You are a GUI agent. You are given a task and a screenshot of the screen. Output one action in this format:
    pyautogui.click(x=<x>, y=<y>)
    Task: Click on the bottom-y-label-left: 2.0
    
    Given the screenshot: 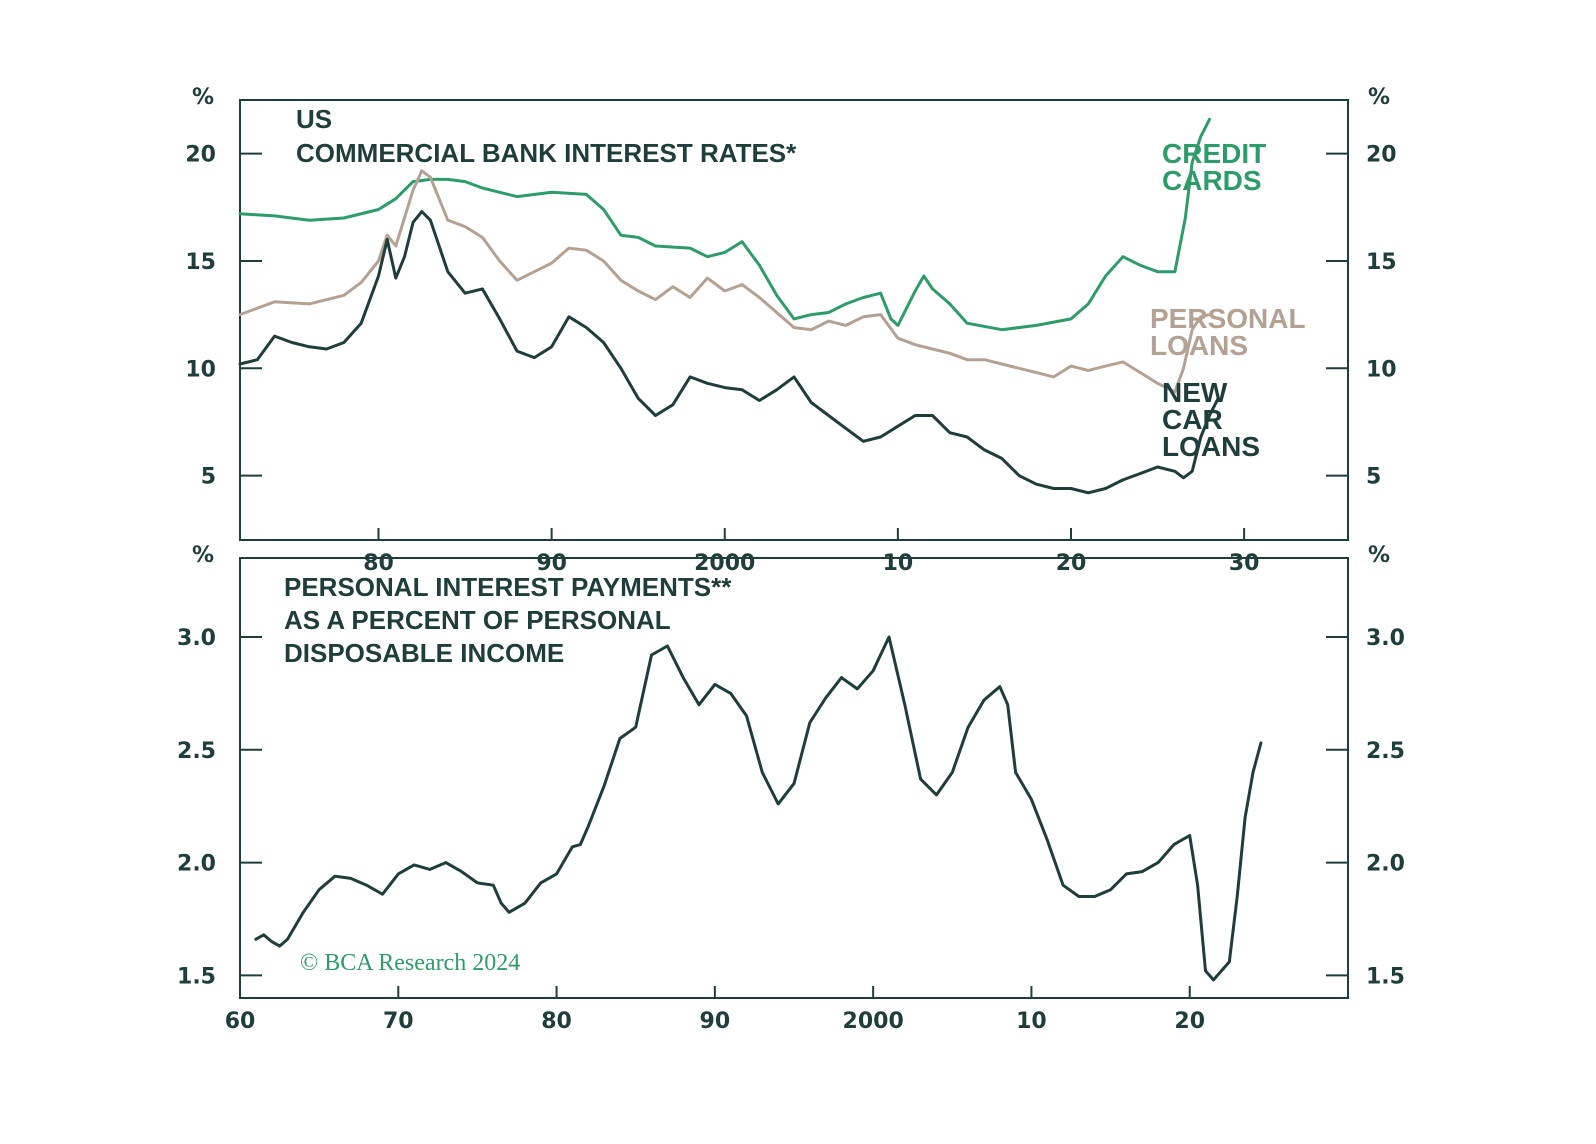 What is the action you would take?
    pyautogui.click(x=196, y=864)
    